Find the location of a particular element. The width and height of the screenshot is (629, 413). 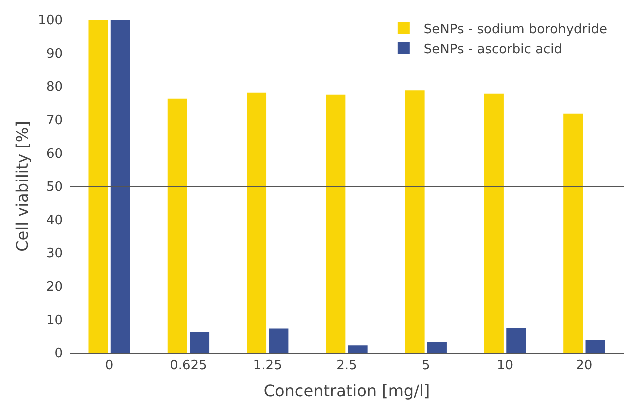

x-tick-label: 0 is located at coordinates (109, 366).